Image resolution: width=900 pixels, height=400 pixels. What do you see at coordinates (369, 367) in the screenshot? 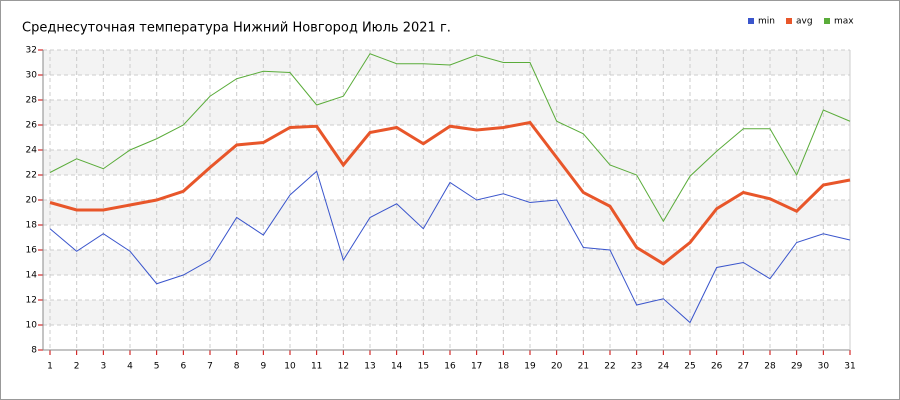
I see `x-tick-label: 13` at bounding box center [369, 367].